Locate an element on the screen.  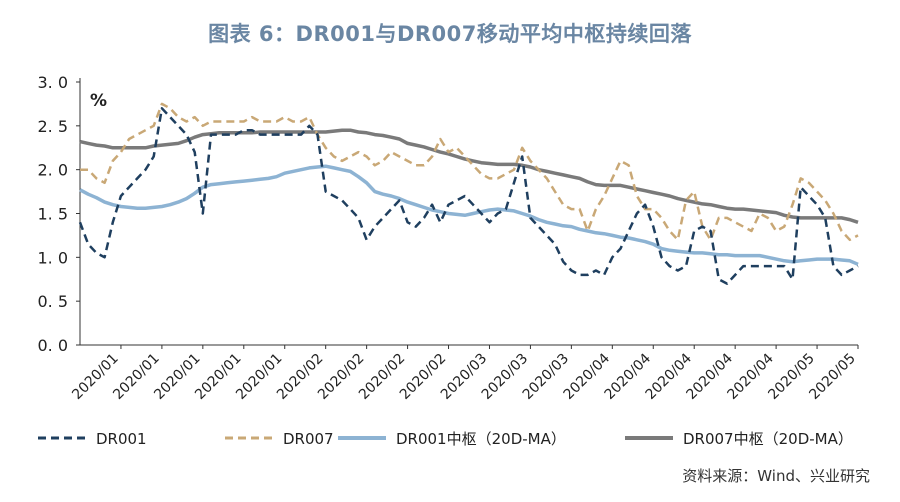
y-unit-label: % is located at coordinates (98, 101).